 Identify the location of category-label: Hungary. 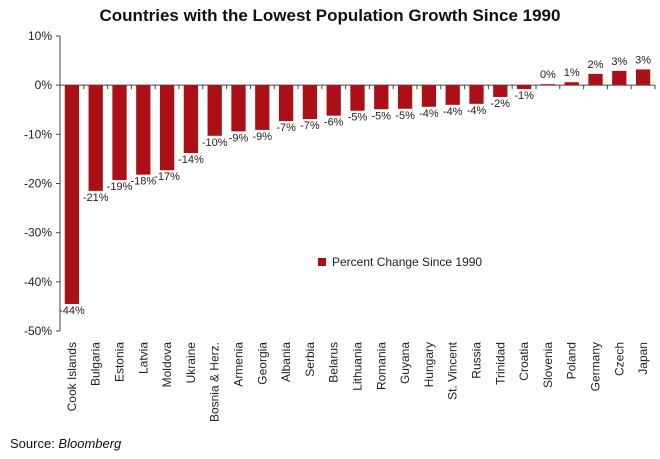
(429, 364).